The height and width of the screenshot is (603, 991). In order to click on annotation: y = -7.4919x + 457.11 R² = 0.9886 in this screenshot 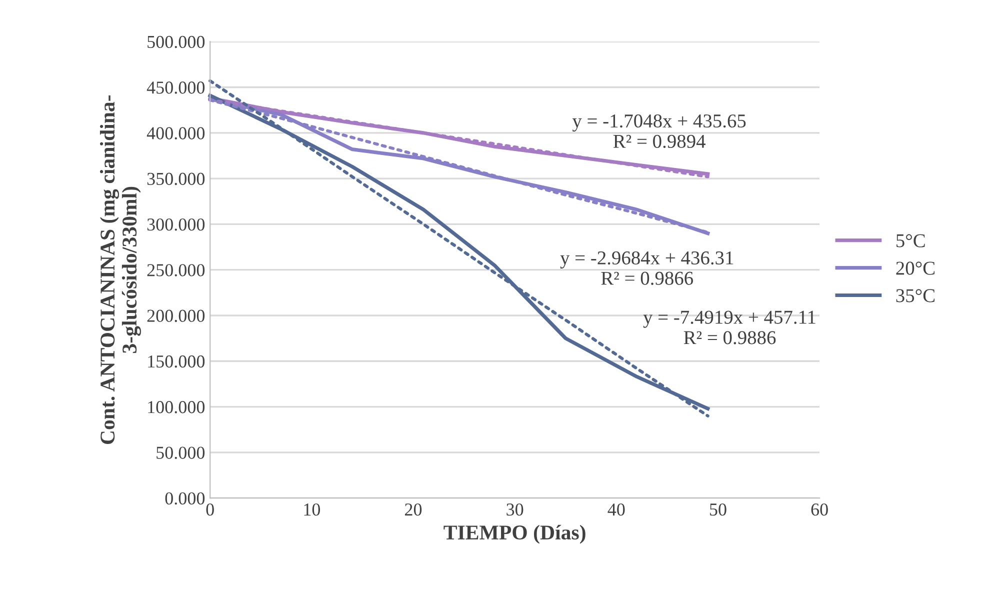, I will do `click(729, 327)`.